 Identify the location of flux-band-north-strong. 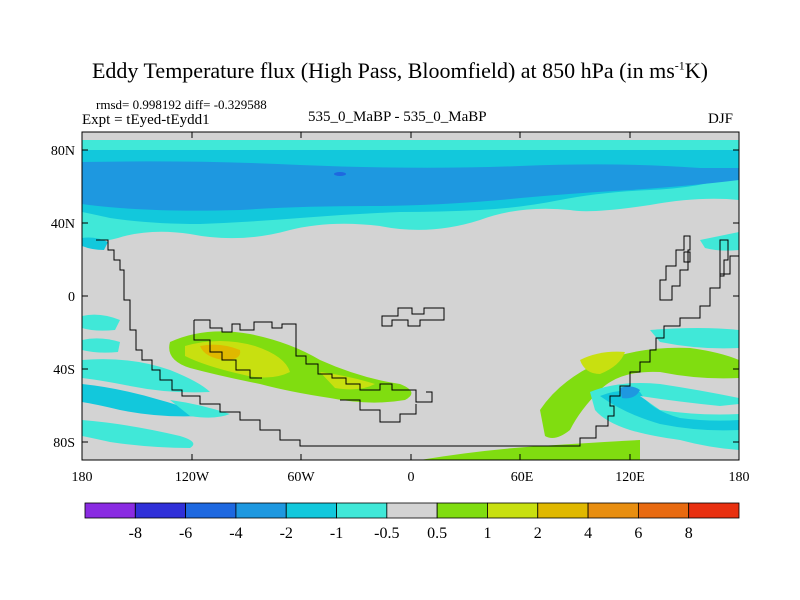
(410, 186).